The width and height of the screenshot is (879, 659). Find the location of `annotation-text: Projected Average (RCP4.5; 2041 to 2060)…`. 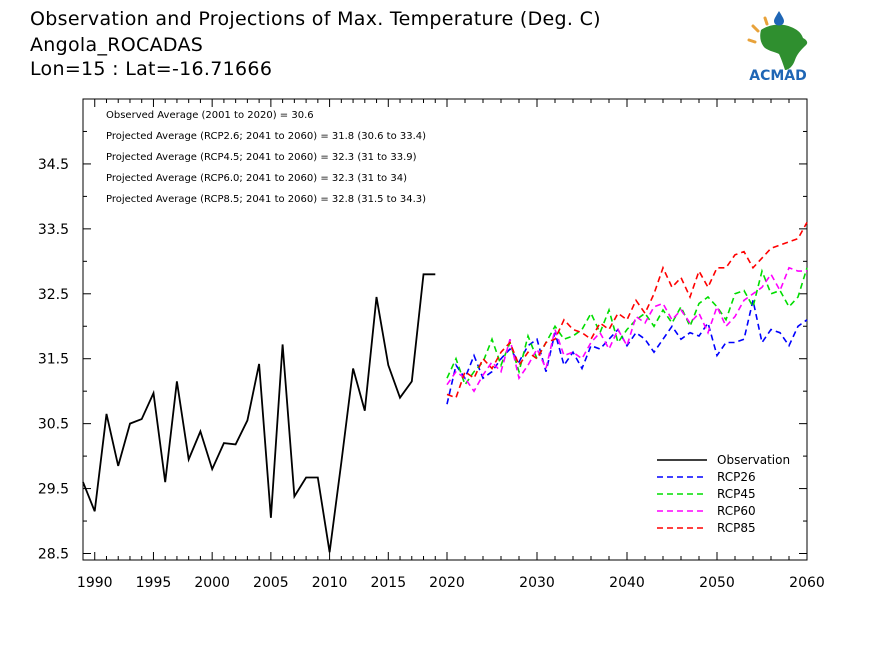

annotation-text: Projected Average (RCP4.5; 2041 to 2060)… is located at coordinates (261, 157).